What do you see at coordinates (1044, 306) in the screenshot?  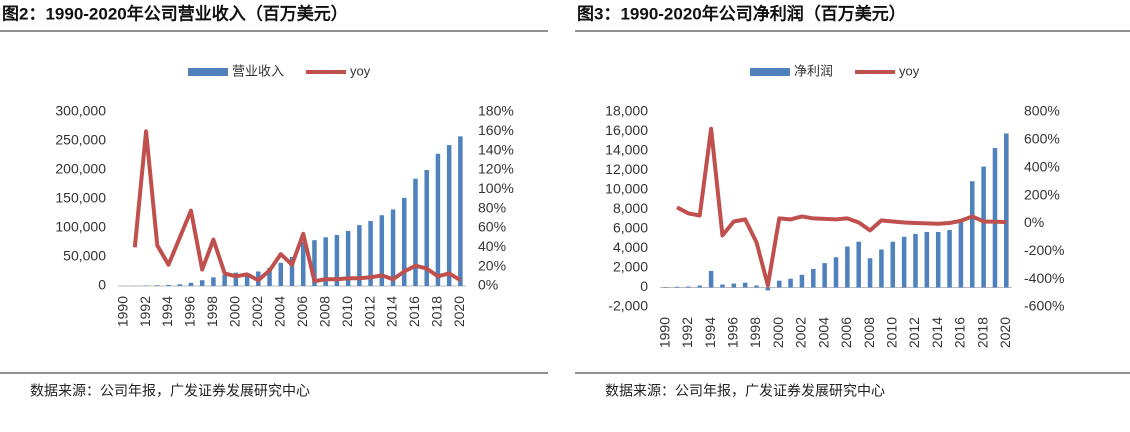 I see `y2-tick-label: -600%` at bounding box center [1044, 306].